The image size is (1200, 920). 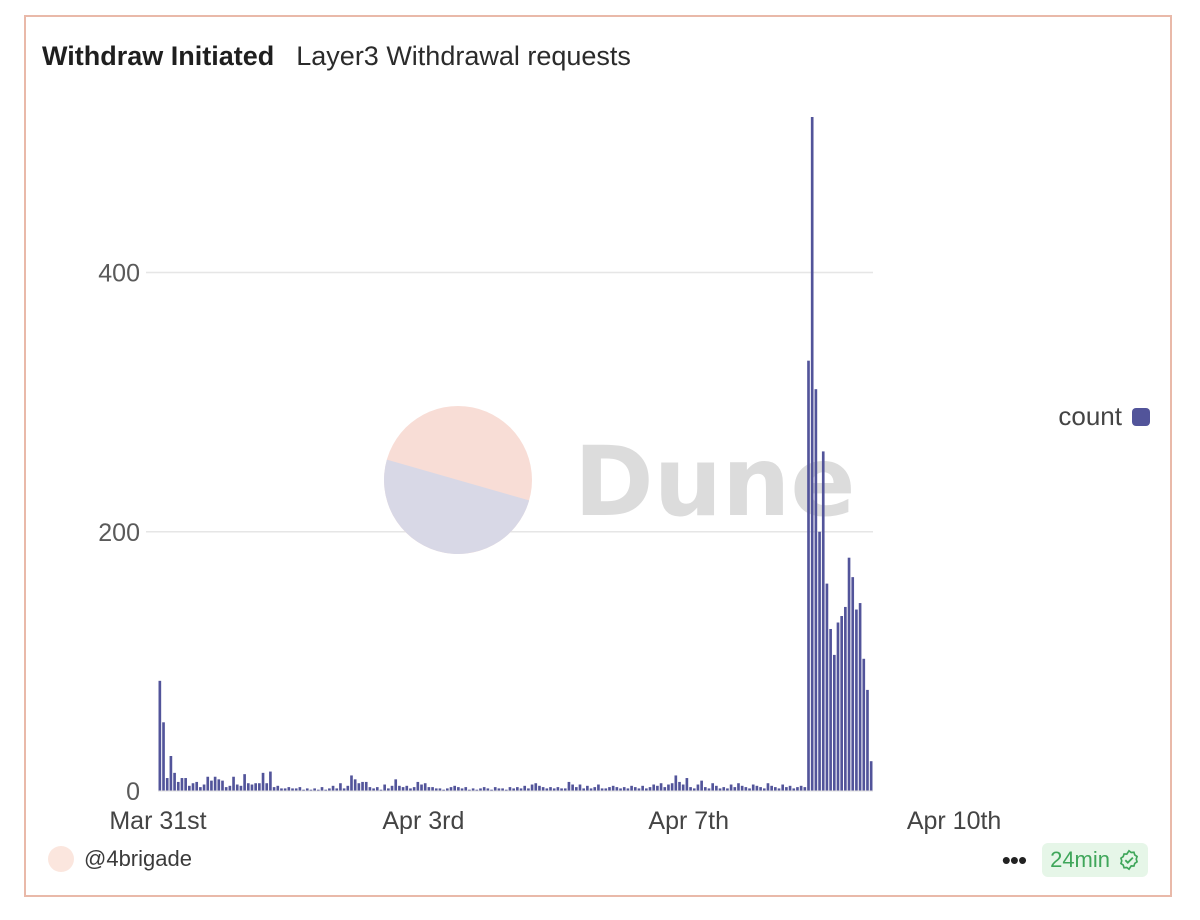 What do you see at coordinates (619, 480) in the screenshot?
I see `dune-watermark: Dune` at bounding box center [619, 480].